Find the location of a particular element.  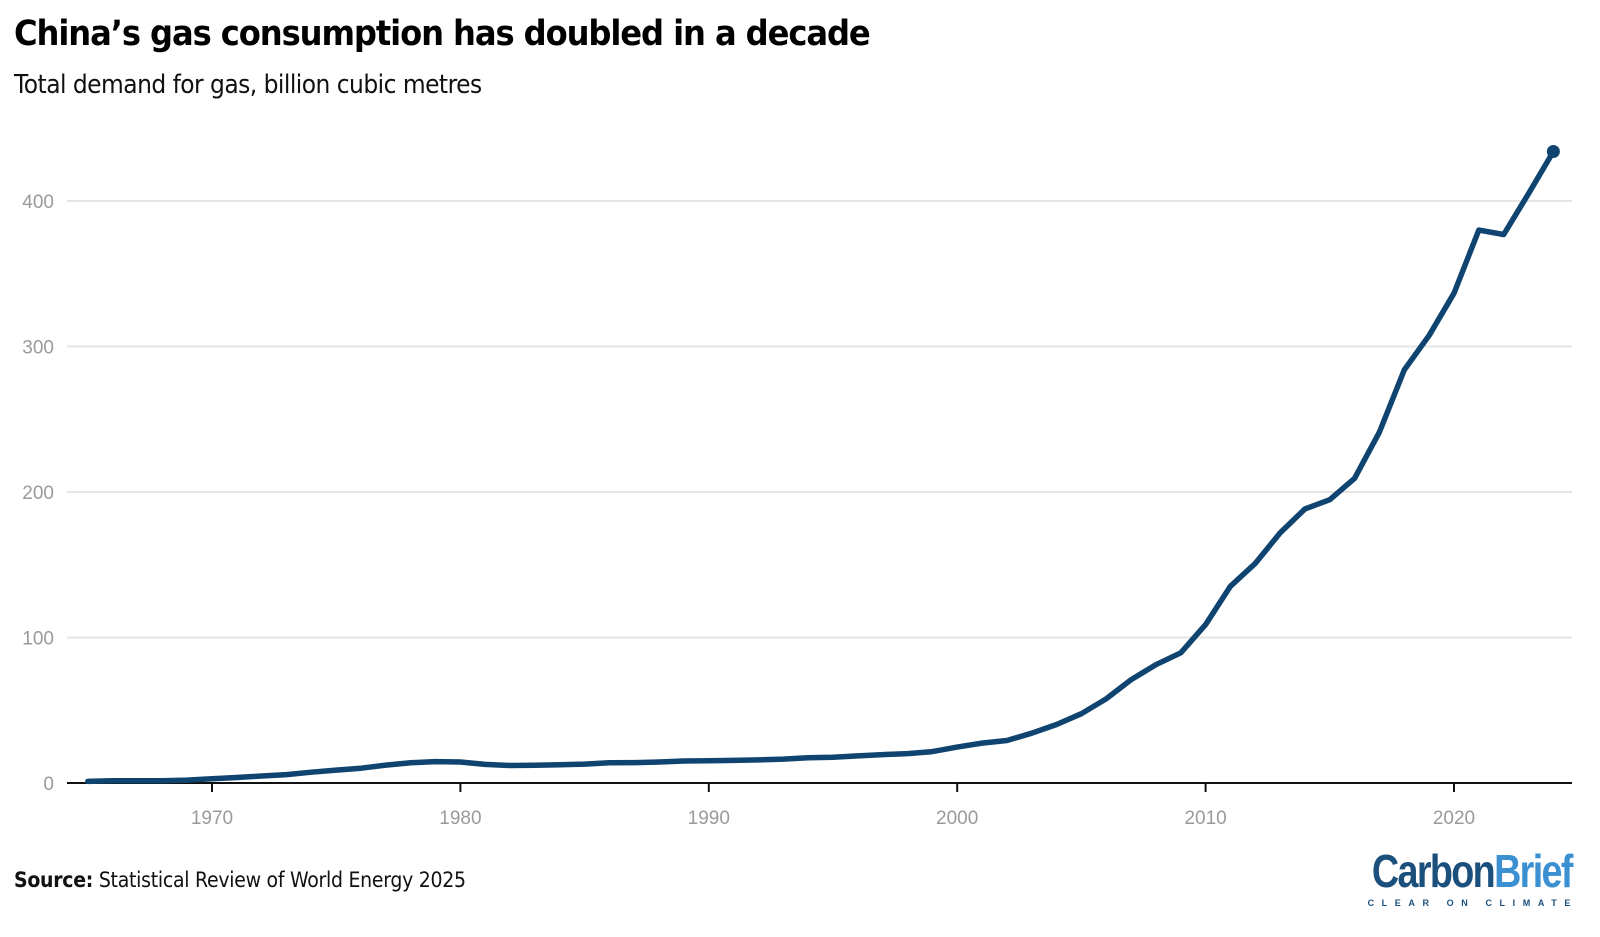

y-tick-label-400: 400 is located at coordinates (38, 202).